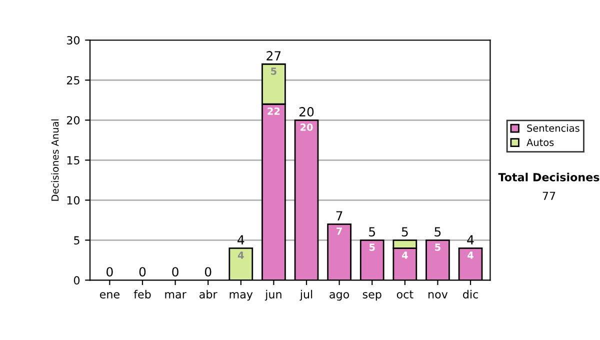  What do you see at coordinates (306, 112) in the screenshot?
I see `total-label: 20` at bounding box center [306, 112].